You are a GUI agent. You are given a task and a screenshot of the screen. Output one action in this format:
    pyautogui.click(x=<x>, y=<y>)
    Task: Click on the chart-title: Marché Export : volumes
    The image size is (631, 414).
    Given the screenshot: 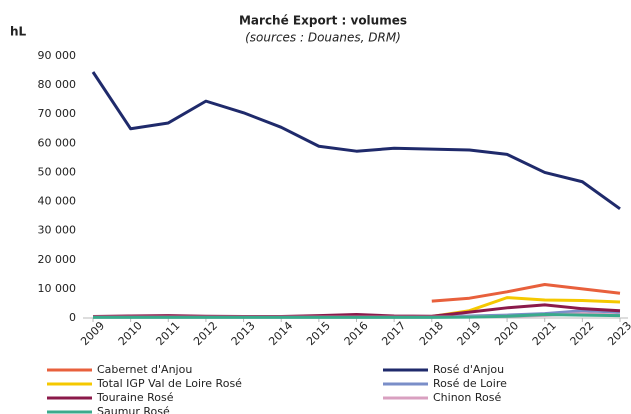 What is the action you would take?
    pyautogui.click(x=323, y=21)
    